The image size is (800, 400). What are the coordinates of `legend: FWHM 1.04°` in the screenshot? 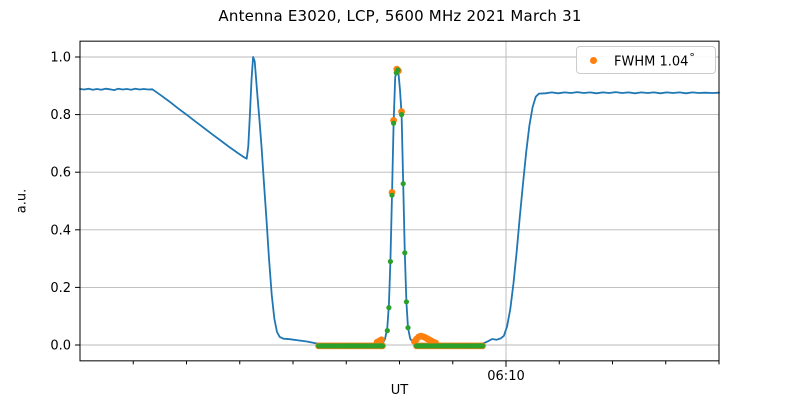 It's located at (646, 60).